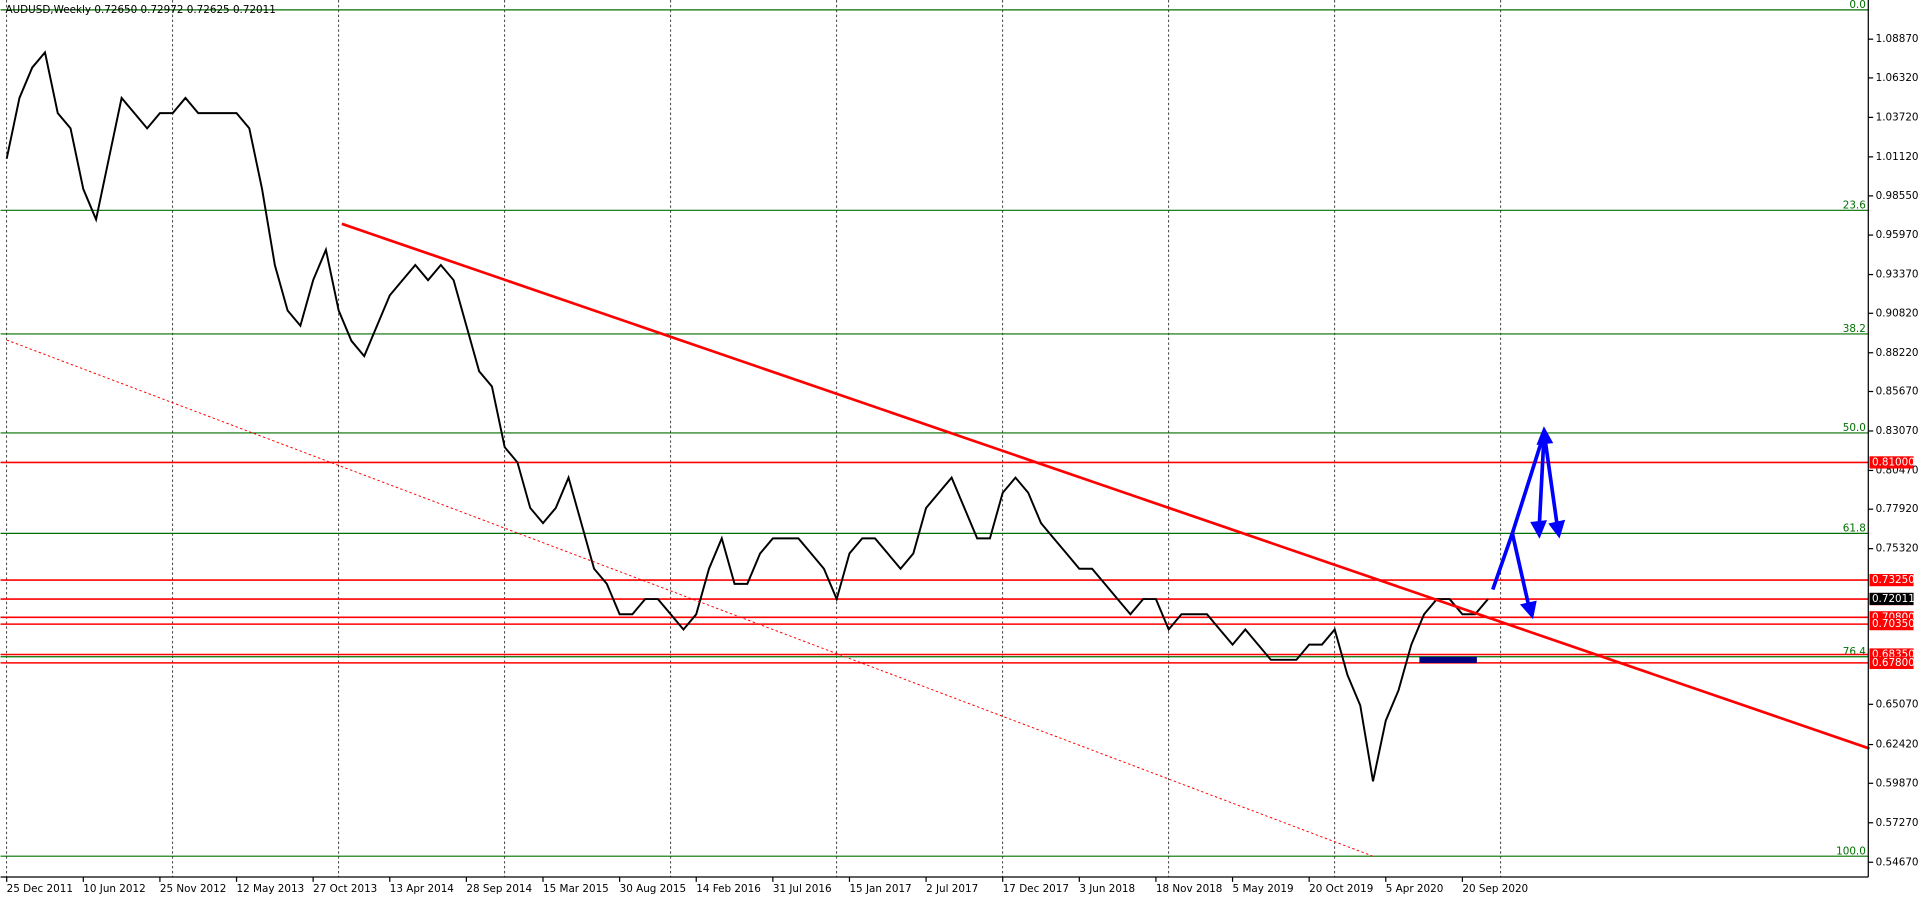 This screenshot has width=1919, height=899. What do you see at coordinates (728, 889) in the screenshot?
I see `x-tick-label: 14 Feb 2016` at bounding box center [728, 889].